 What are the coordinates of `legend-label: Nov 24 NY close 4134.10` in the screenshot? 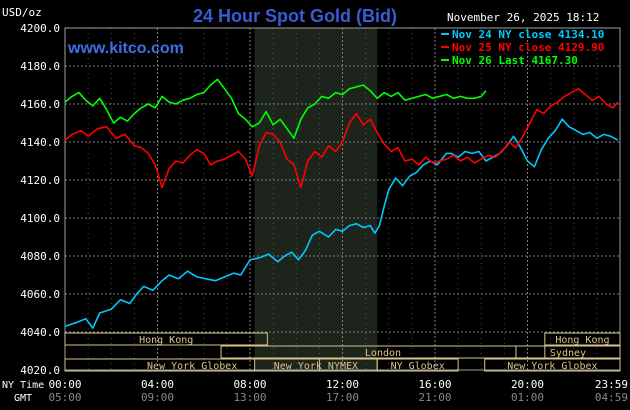 It's located at (528, 34).